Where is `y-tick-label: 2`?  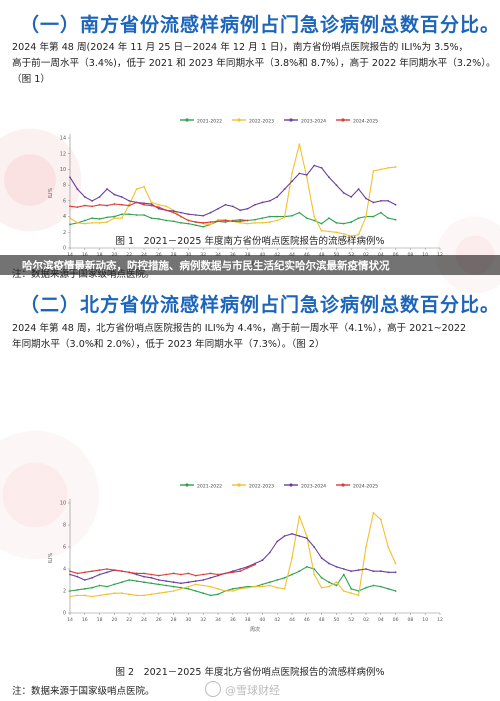 y-tick-label: 2 is located at coordinates (64, 233).